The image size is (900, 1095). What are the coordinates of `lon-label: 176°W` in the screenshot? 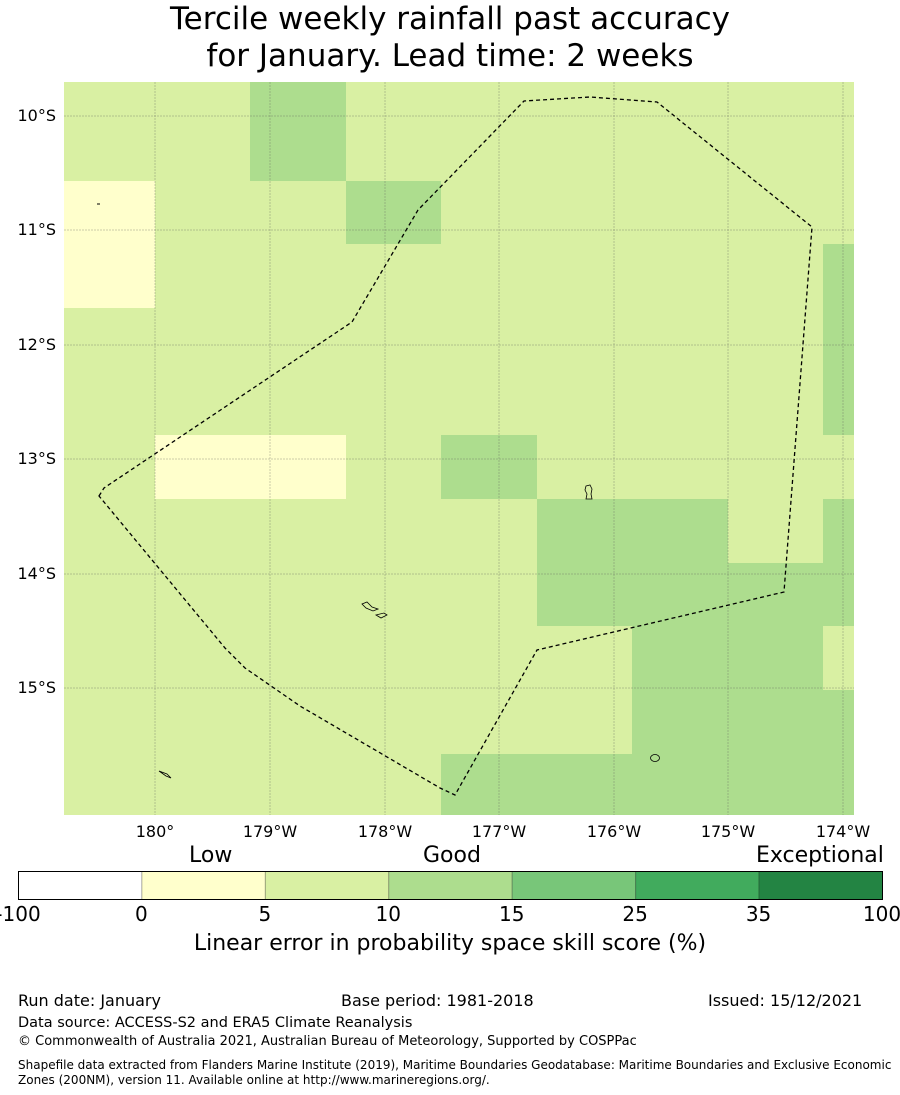 It's located at (614, 831).